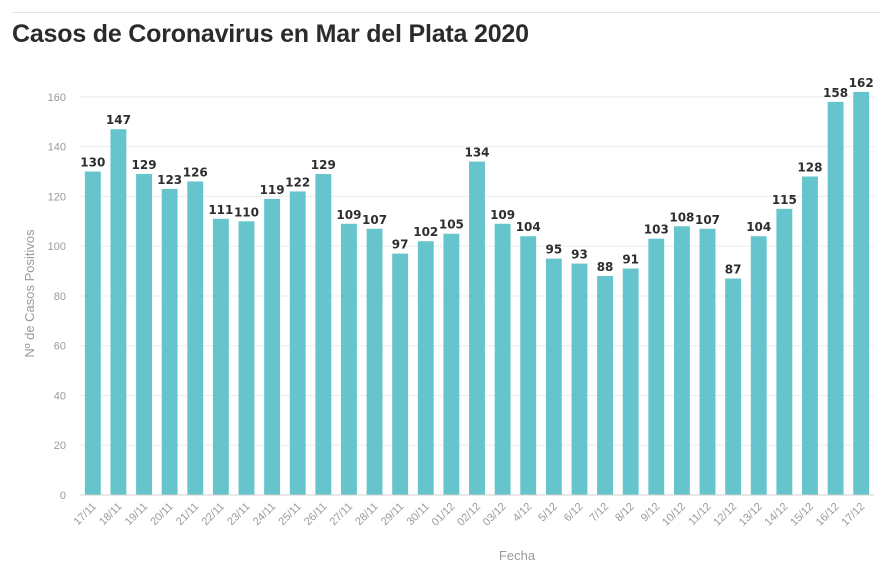 The height and width of the screenshot is (575, 896). What do you see at coordinates (625, 513) in the screenshot?
I see `x-tick-label: 8/12` at bounding box center [625, 513].